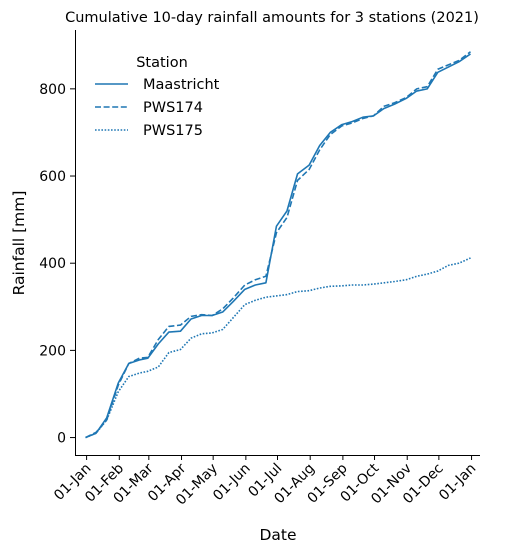  I want to click on legend-title: Station, so click(162, 63).